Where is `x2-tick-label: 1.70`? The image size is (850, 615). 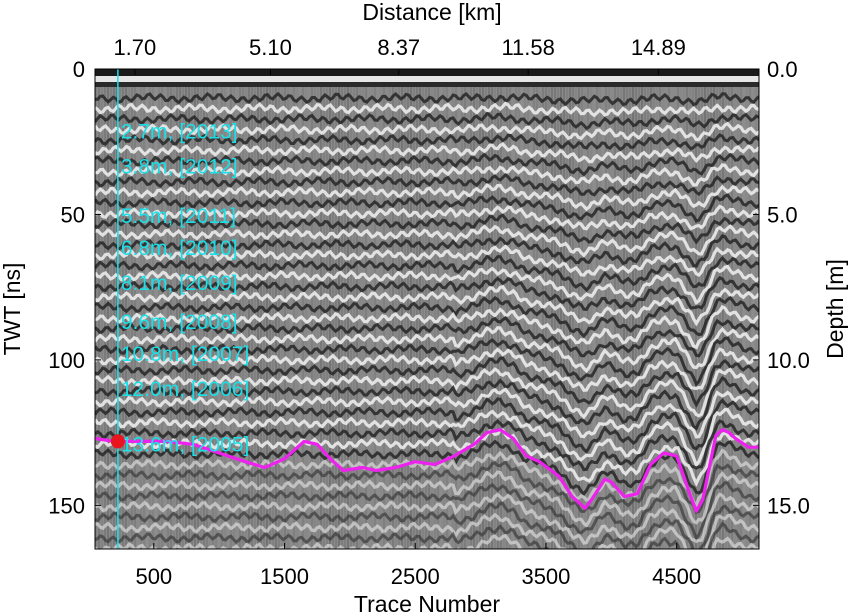 x2-tick-label: 1.70 is located at coordinates (134, 47).